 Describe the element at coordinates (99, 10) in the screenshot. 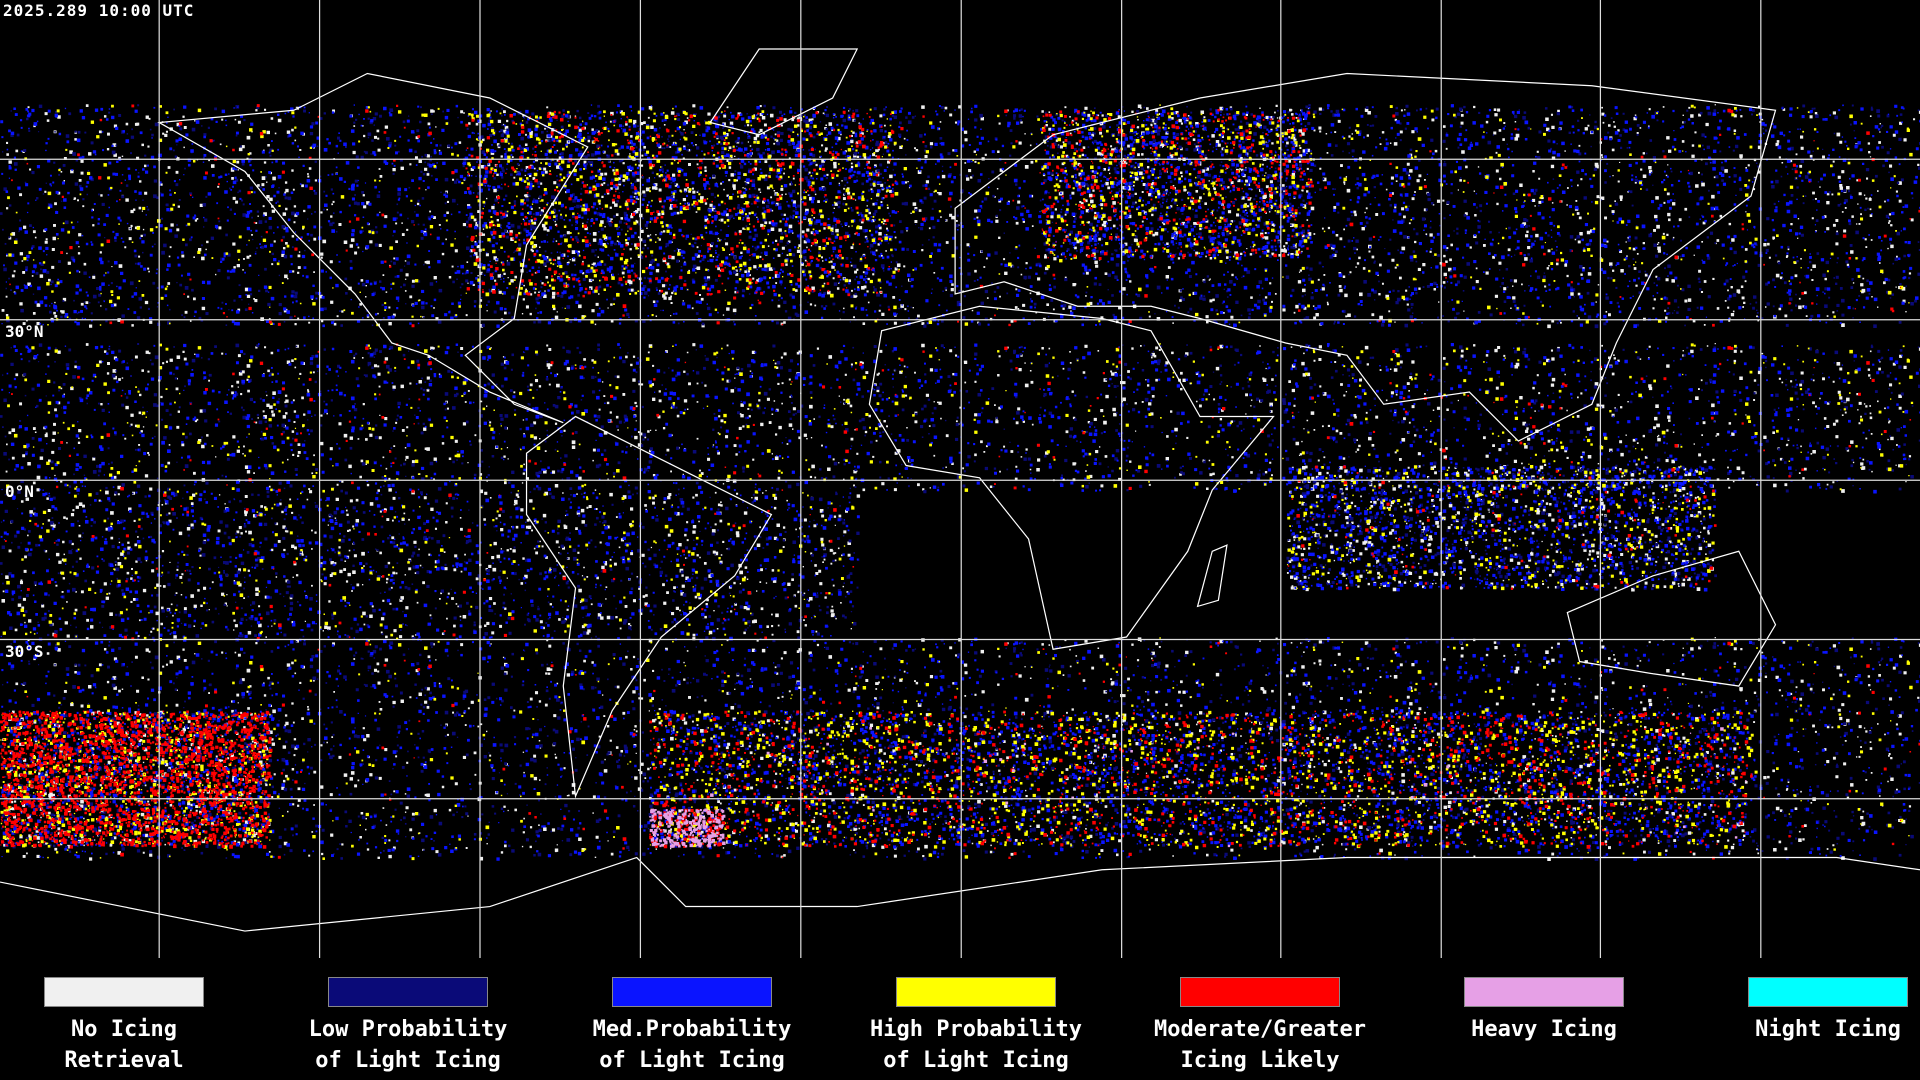

I see `timestamp: 2025.289 10:00 UTC` at that location.